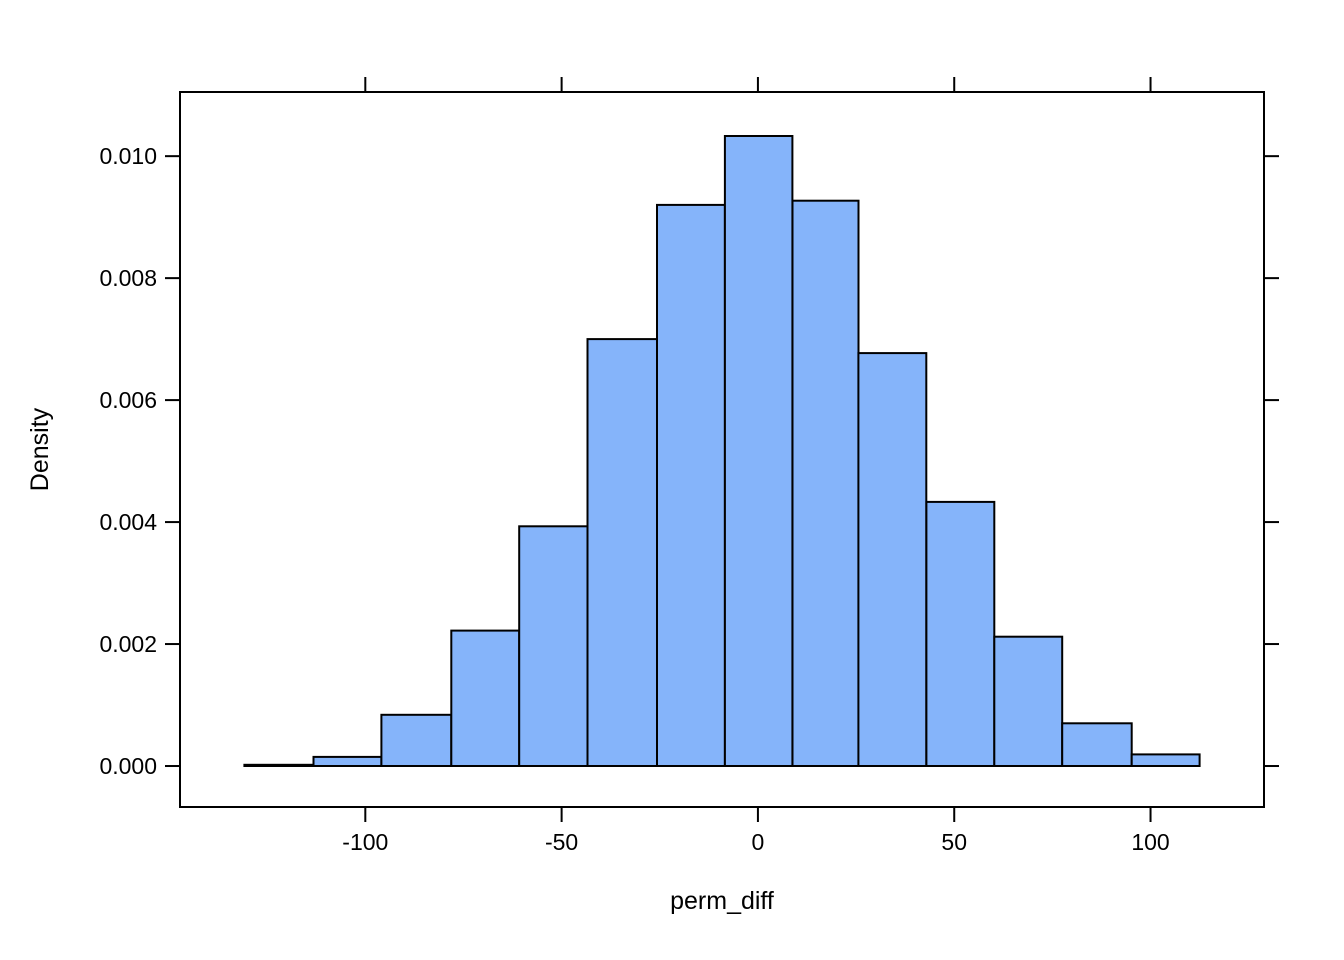 The width and height of the screenshot is (1344, 960). Describe the element at coordinates (722, 901) in the screenshot. I see `x-axis-title: perm_diff` at that location.